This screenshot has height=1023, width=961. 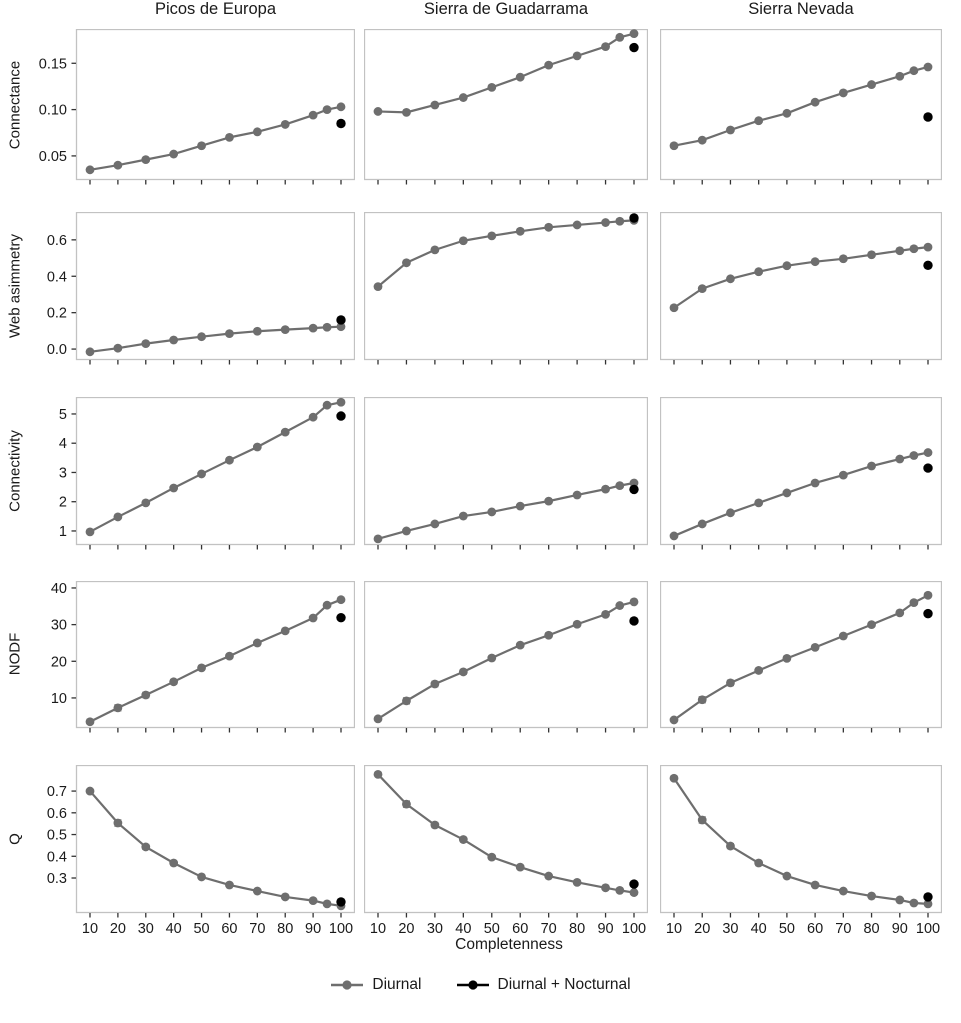 I want to click on y-tick-label: 30, so click(x=59, y=626).